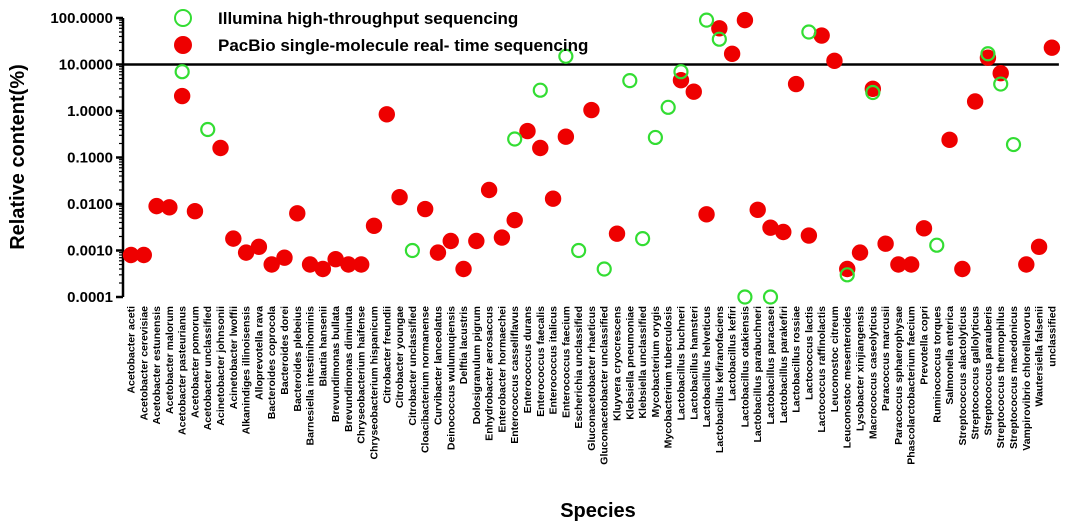  Describe the element at coordinates (272, 362) in the screenshot. I see `x-tick-label: Bacteroides coprocola` at that location.